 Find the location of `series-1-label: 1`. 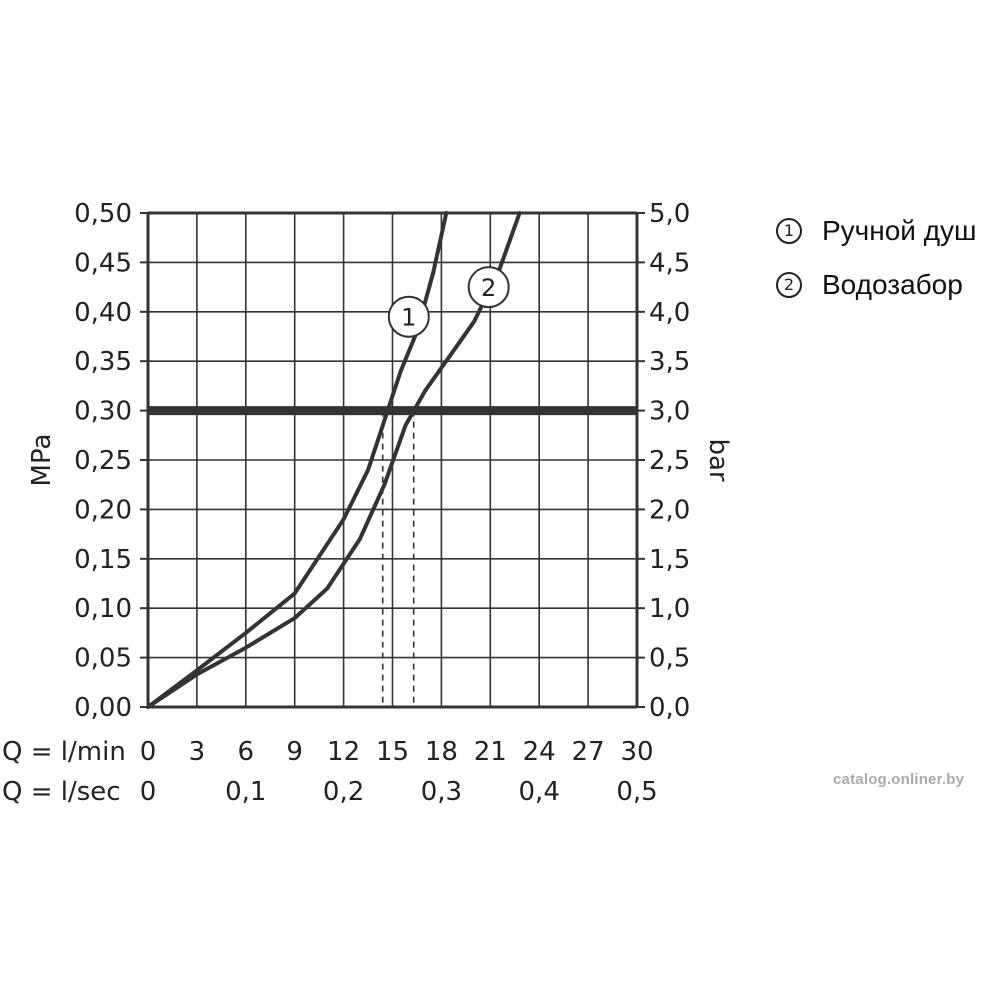

series-1-label: 1 is located at coordinates (408, 318).